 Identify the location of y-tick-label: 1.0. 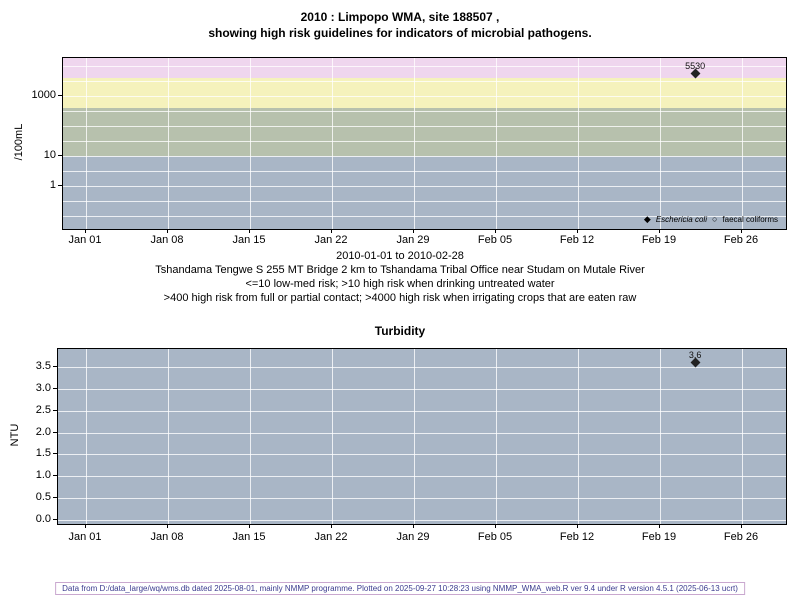
(43, 475).